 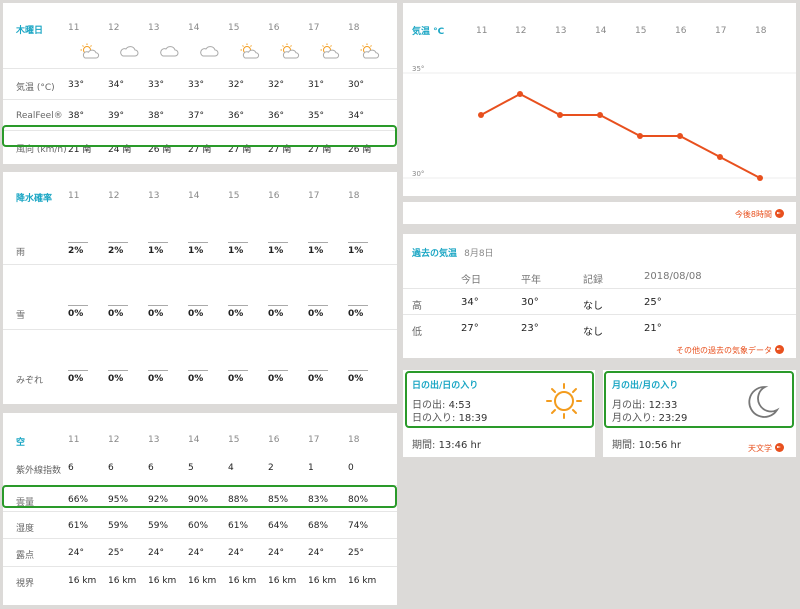 I want to click on row-label: 紫外線指数, so click(x=39, y=471).